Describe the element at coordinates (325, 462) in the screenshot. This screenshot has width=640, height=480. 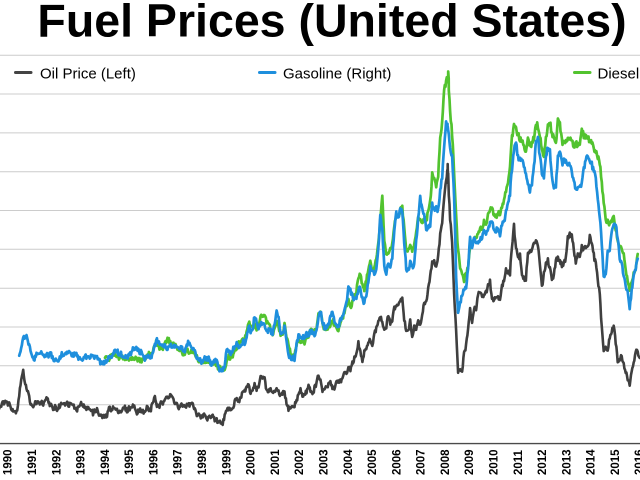
I see `svg-text: 2003` at that location.